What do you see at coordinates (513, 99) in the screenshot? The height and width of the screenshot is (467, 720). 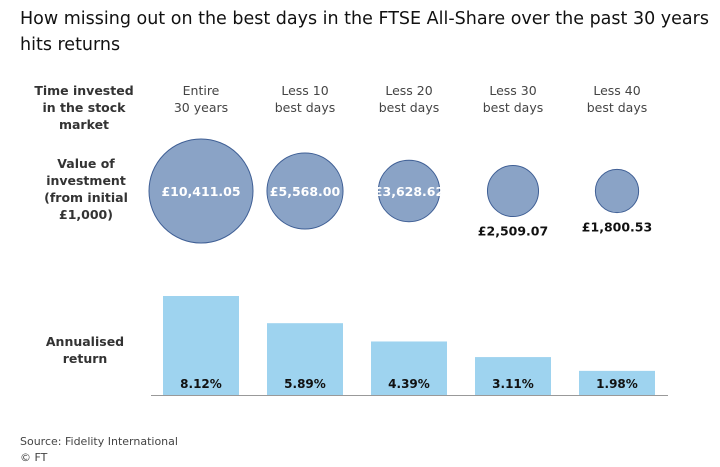 I see `column-header-less-30: Less 30 best days` at bounding box center [513, 99].